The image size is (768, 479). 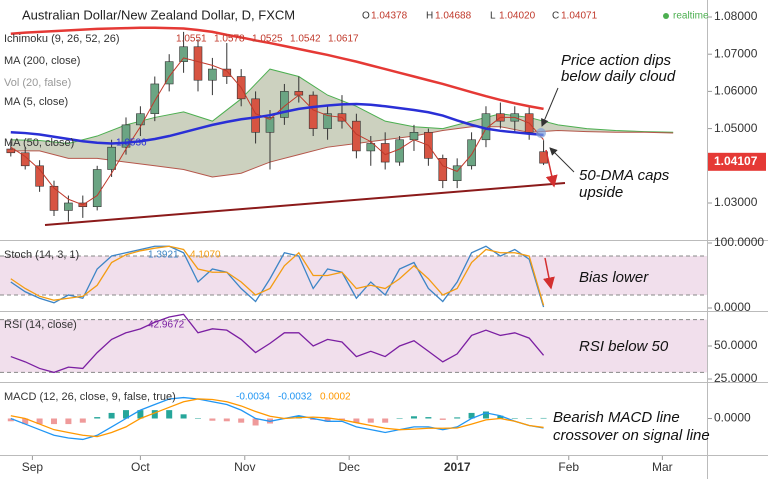 I want to click on y-tick-label: 1.03000, so click(x=736, y=202).